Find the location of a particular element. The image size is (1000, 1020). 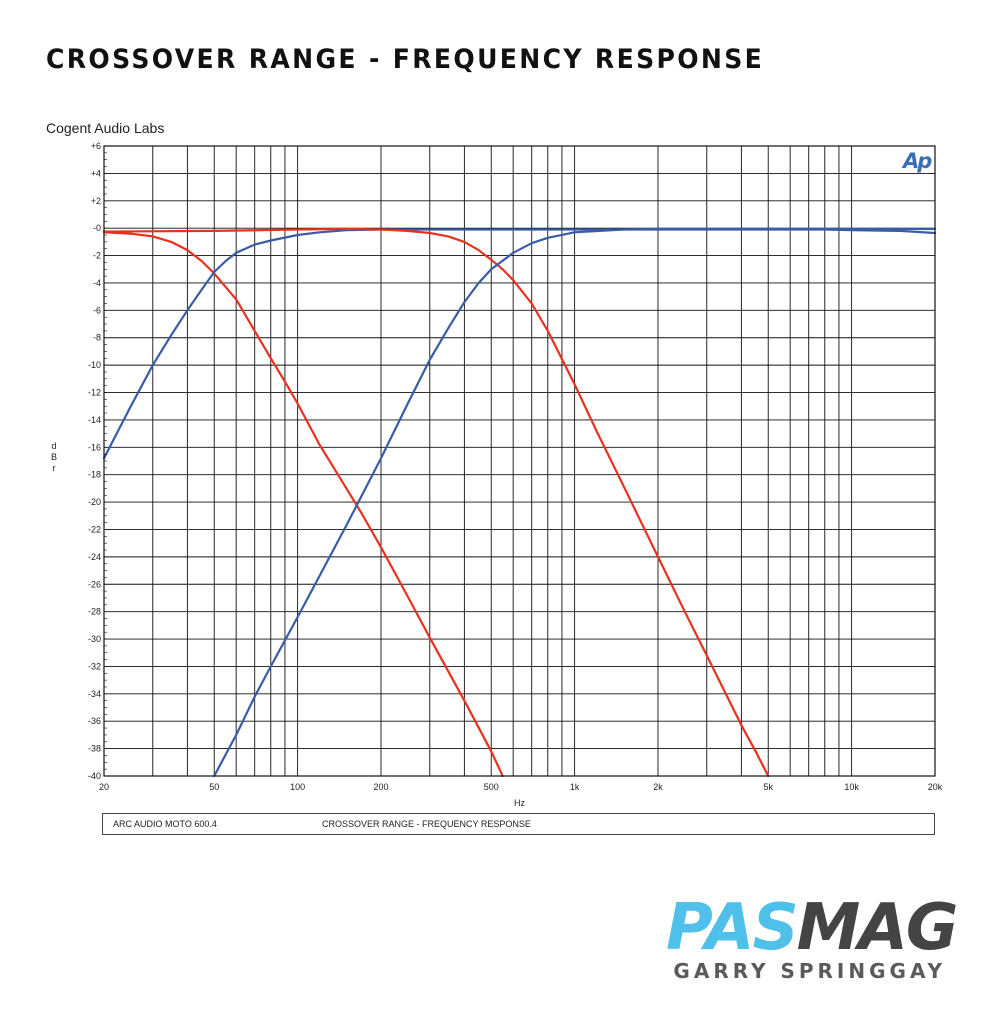

y-tick-label: -12 is located at coordinates (94, 393).